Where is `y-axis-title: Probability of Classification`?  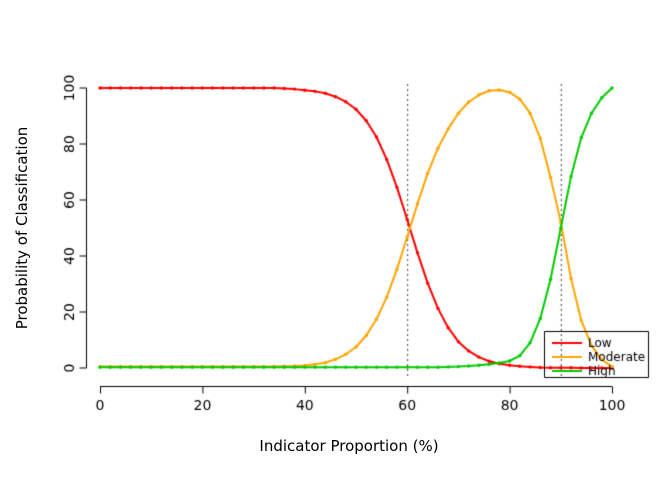
y-axis-title: Probability of Classification is located at coordinates (22, 228).